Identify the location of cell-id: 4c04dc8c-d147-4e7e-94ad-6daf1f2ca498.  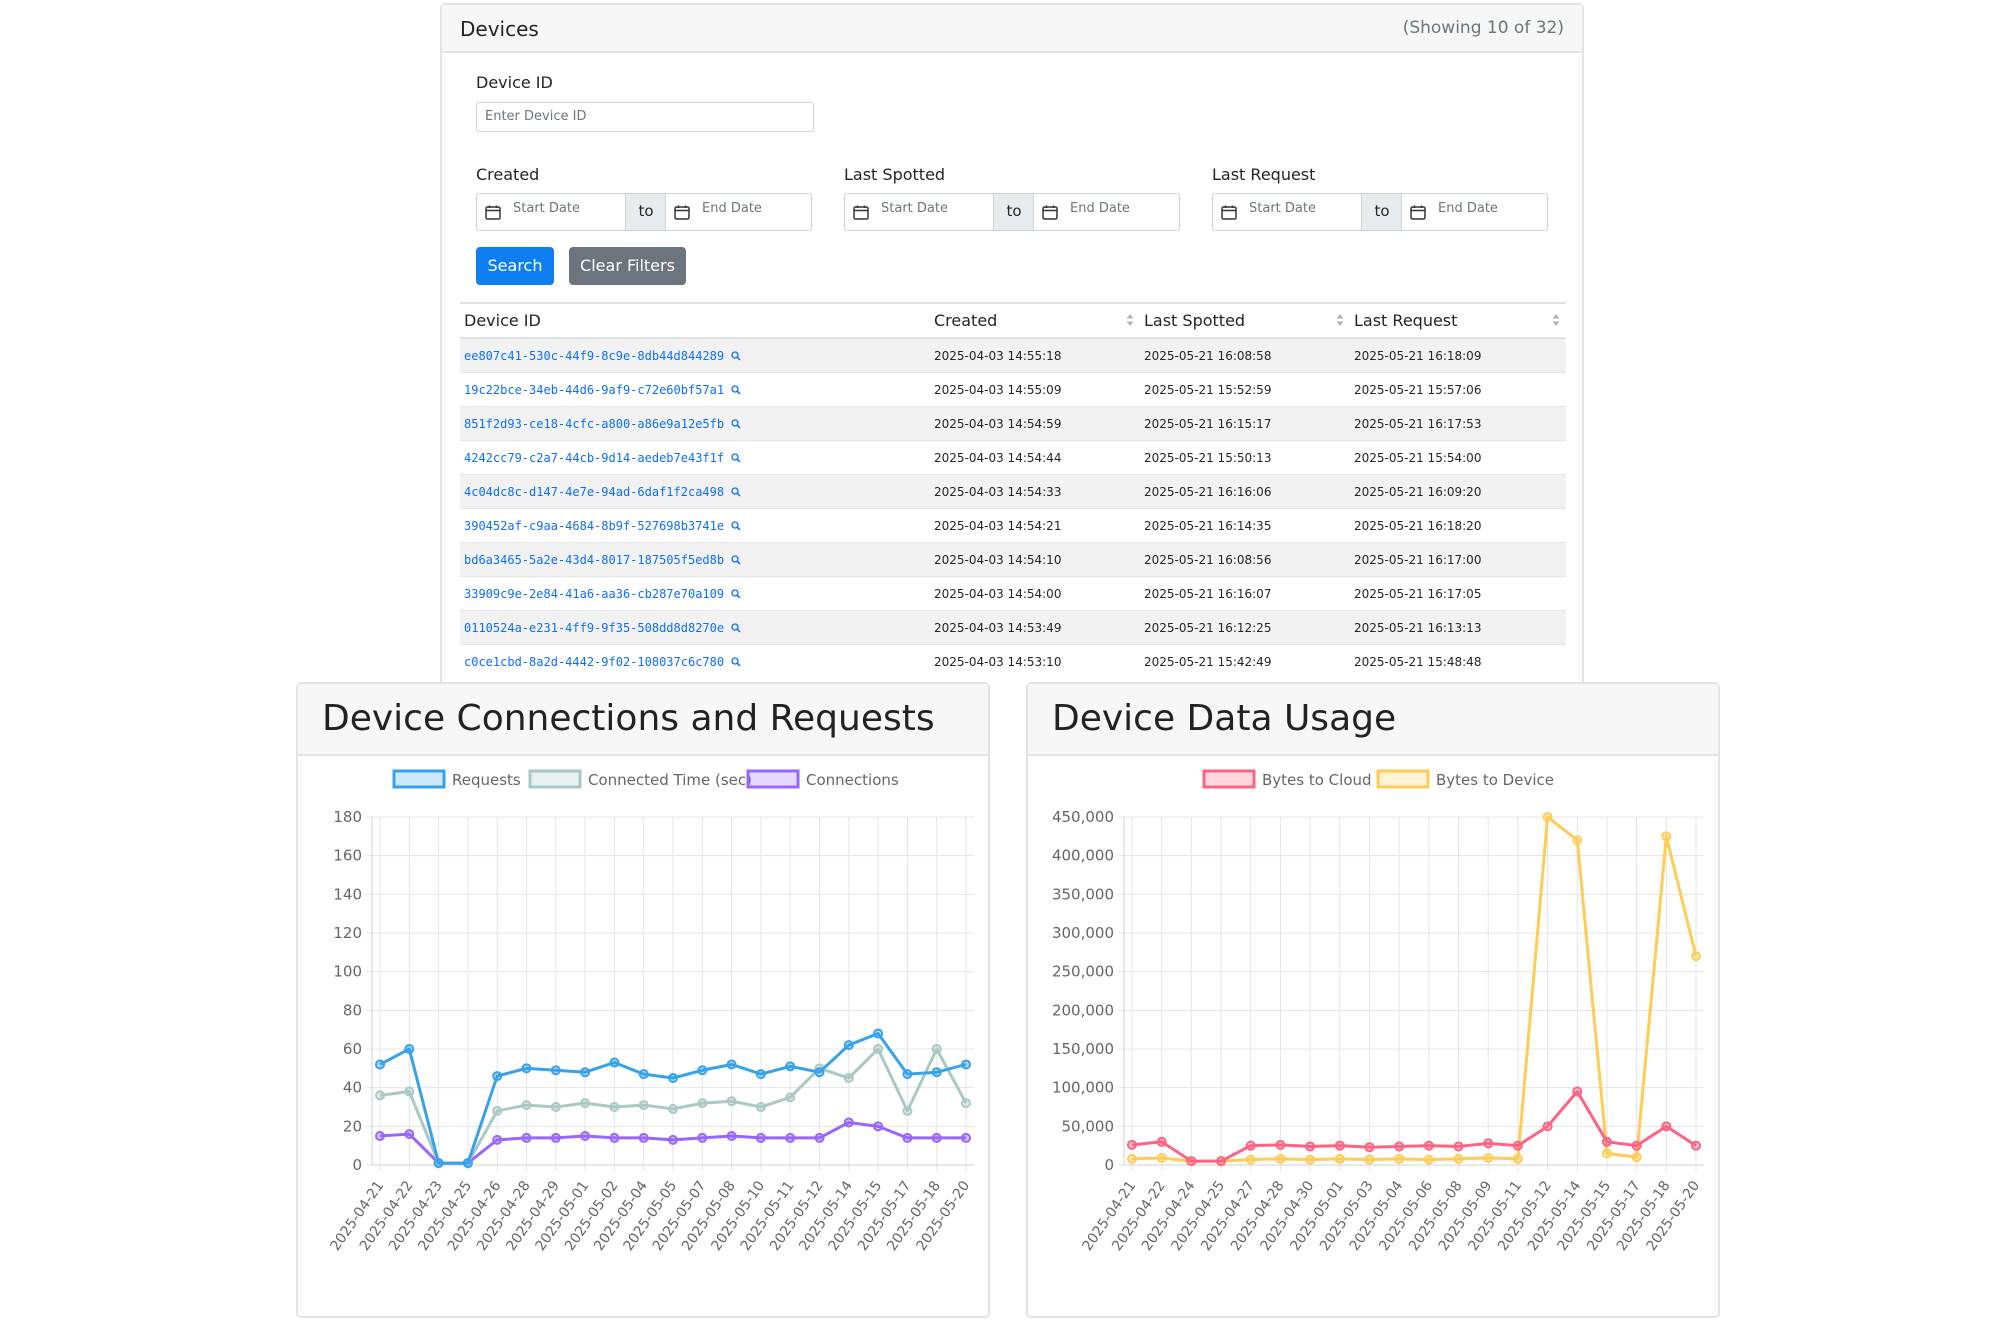
(695, 491).